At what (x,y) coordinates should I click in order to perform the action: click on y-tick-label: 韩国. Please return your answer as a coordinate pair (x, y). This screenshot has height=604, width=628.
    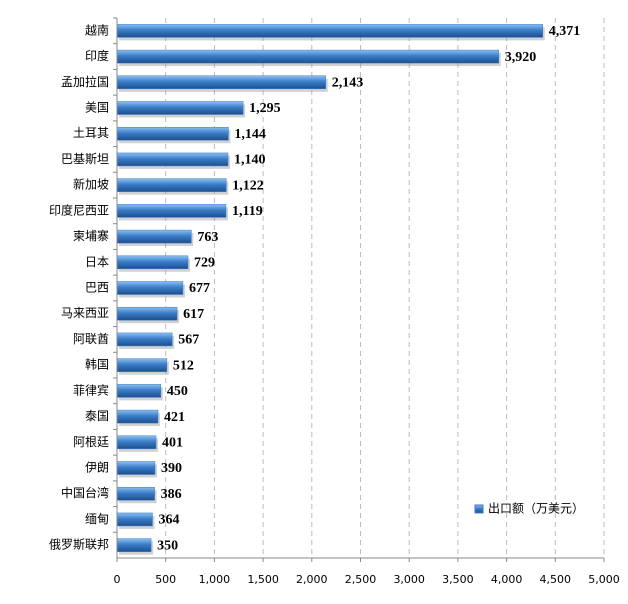
    Looking at the image, I should click on (97, 364).